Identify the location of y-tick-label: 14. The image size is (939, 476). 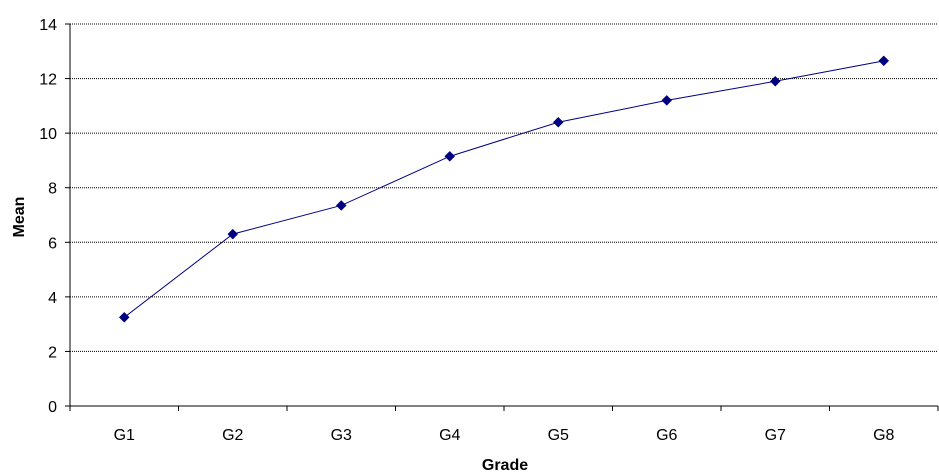
(48, 25).